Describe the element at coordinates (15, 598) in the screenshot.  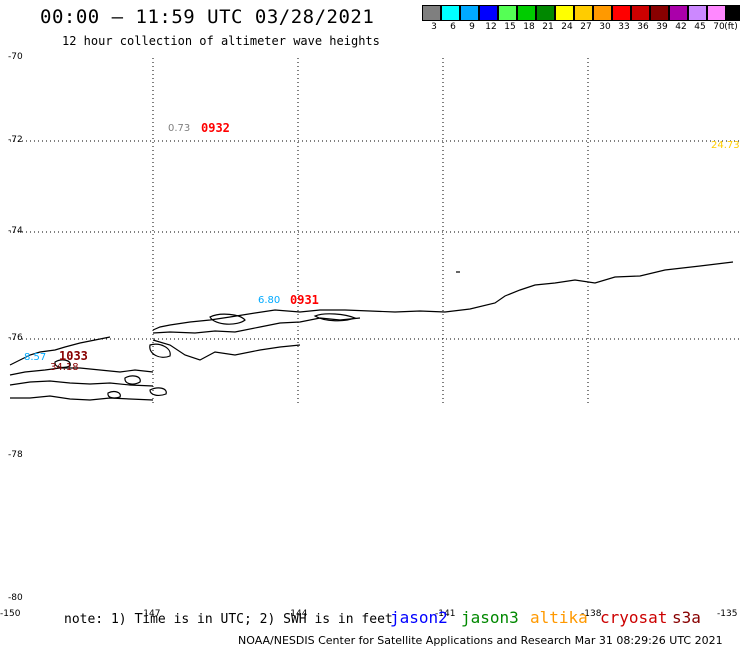
I see `lat-label: -80` at that location.